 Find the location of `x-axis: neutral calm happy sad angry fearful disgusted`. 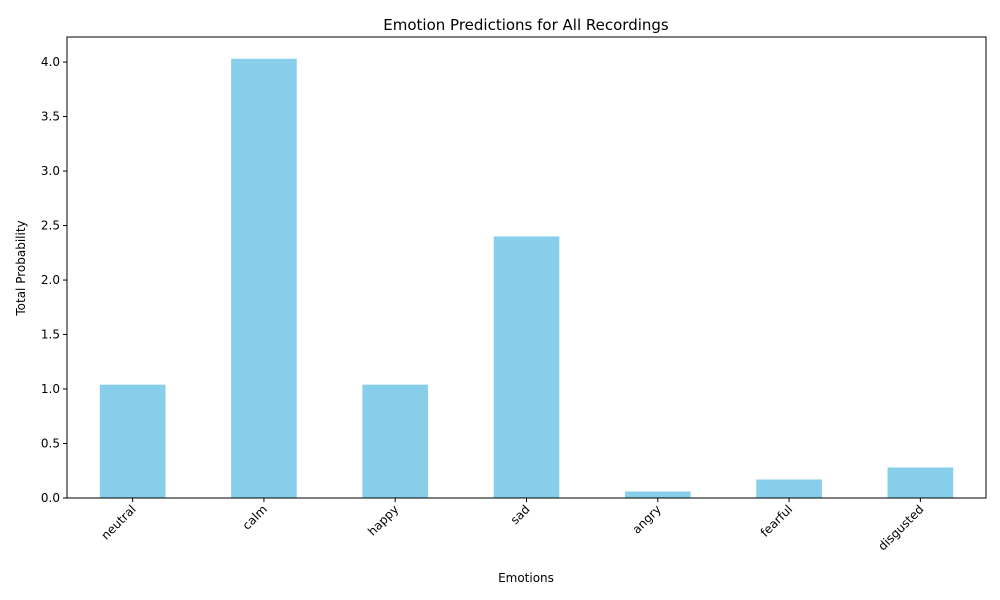

x-axis: neutral calm happy sad angry fearful disgusted is located at coordinates (512, 525).